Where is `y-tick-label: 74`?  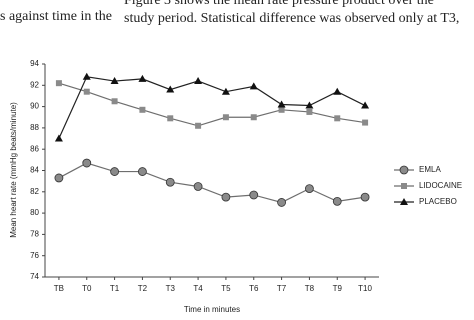 y-tick-label: 74 is located at coordinates (34, 276).